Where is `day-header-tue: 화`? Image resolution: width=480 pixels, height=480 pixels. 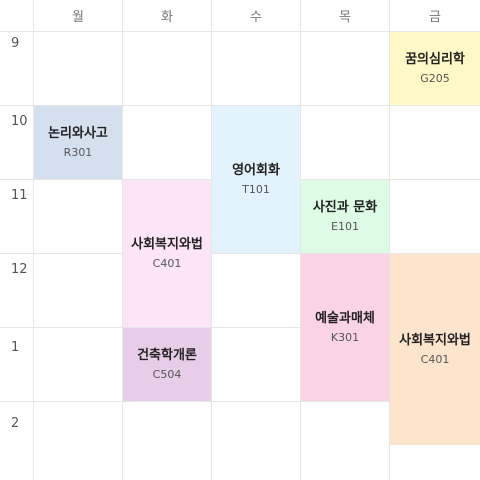 day-header-tue: 화 is located at coordinates (166, 15).